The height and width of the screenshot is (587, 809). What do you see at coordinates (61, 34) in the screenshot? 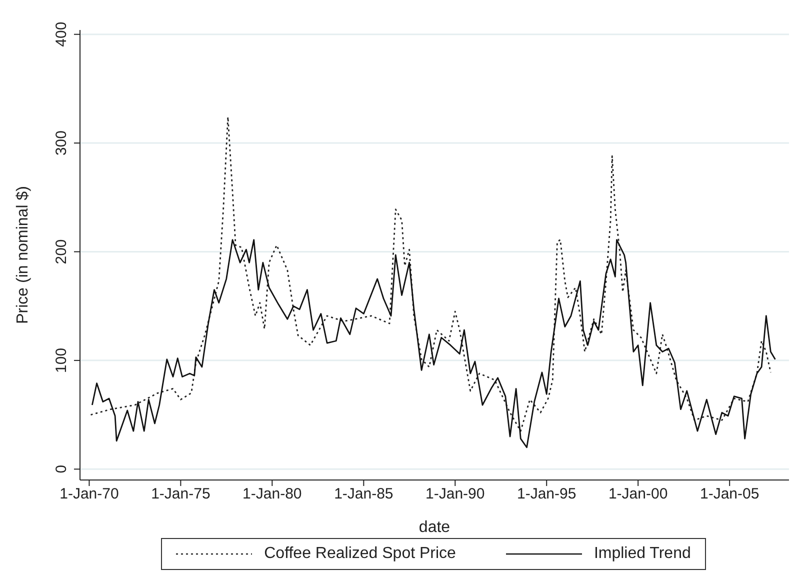
I see `y-tick-label: 400` at bounding box center [61, 34].